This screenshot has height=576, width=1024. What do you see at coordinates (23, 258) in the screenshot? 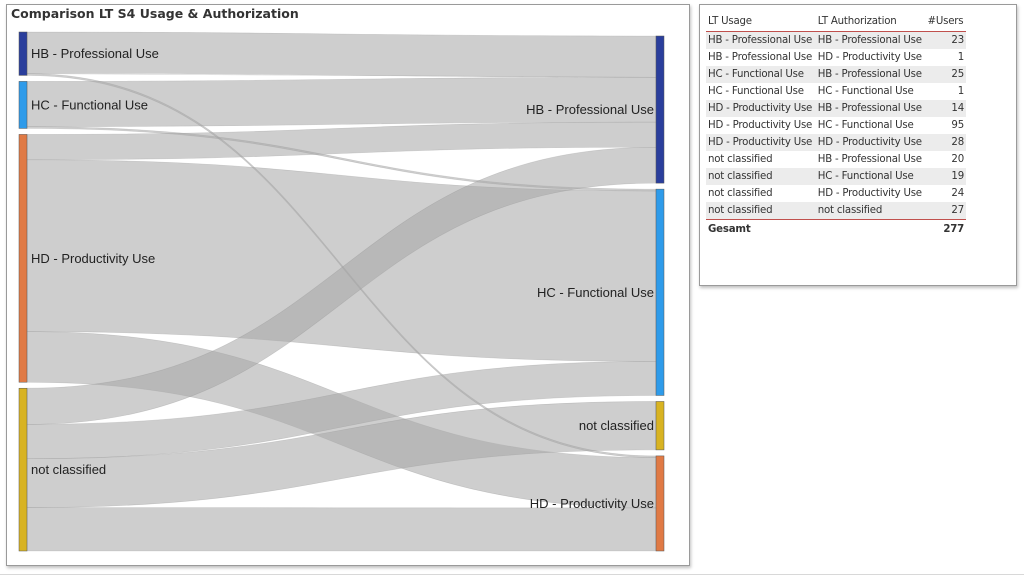
I see `source-node-hd` at bounding box center [23, 258].